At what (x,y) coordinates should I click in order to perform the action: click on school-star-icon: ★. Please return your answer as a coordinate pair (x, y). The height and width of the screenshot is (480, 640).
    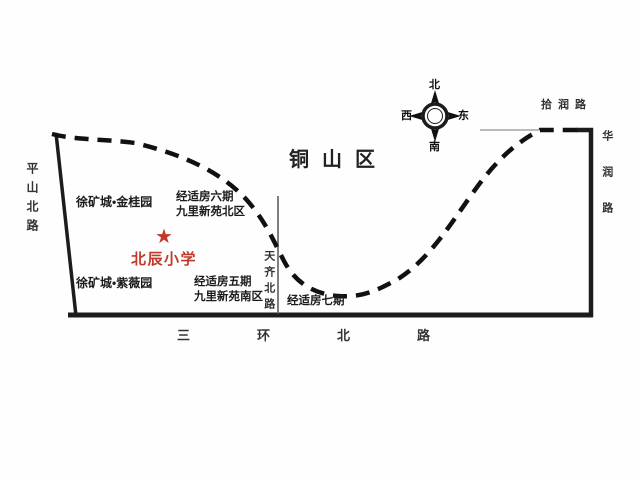
    Looking at the image, I should click on (164, 237).